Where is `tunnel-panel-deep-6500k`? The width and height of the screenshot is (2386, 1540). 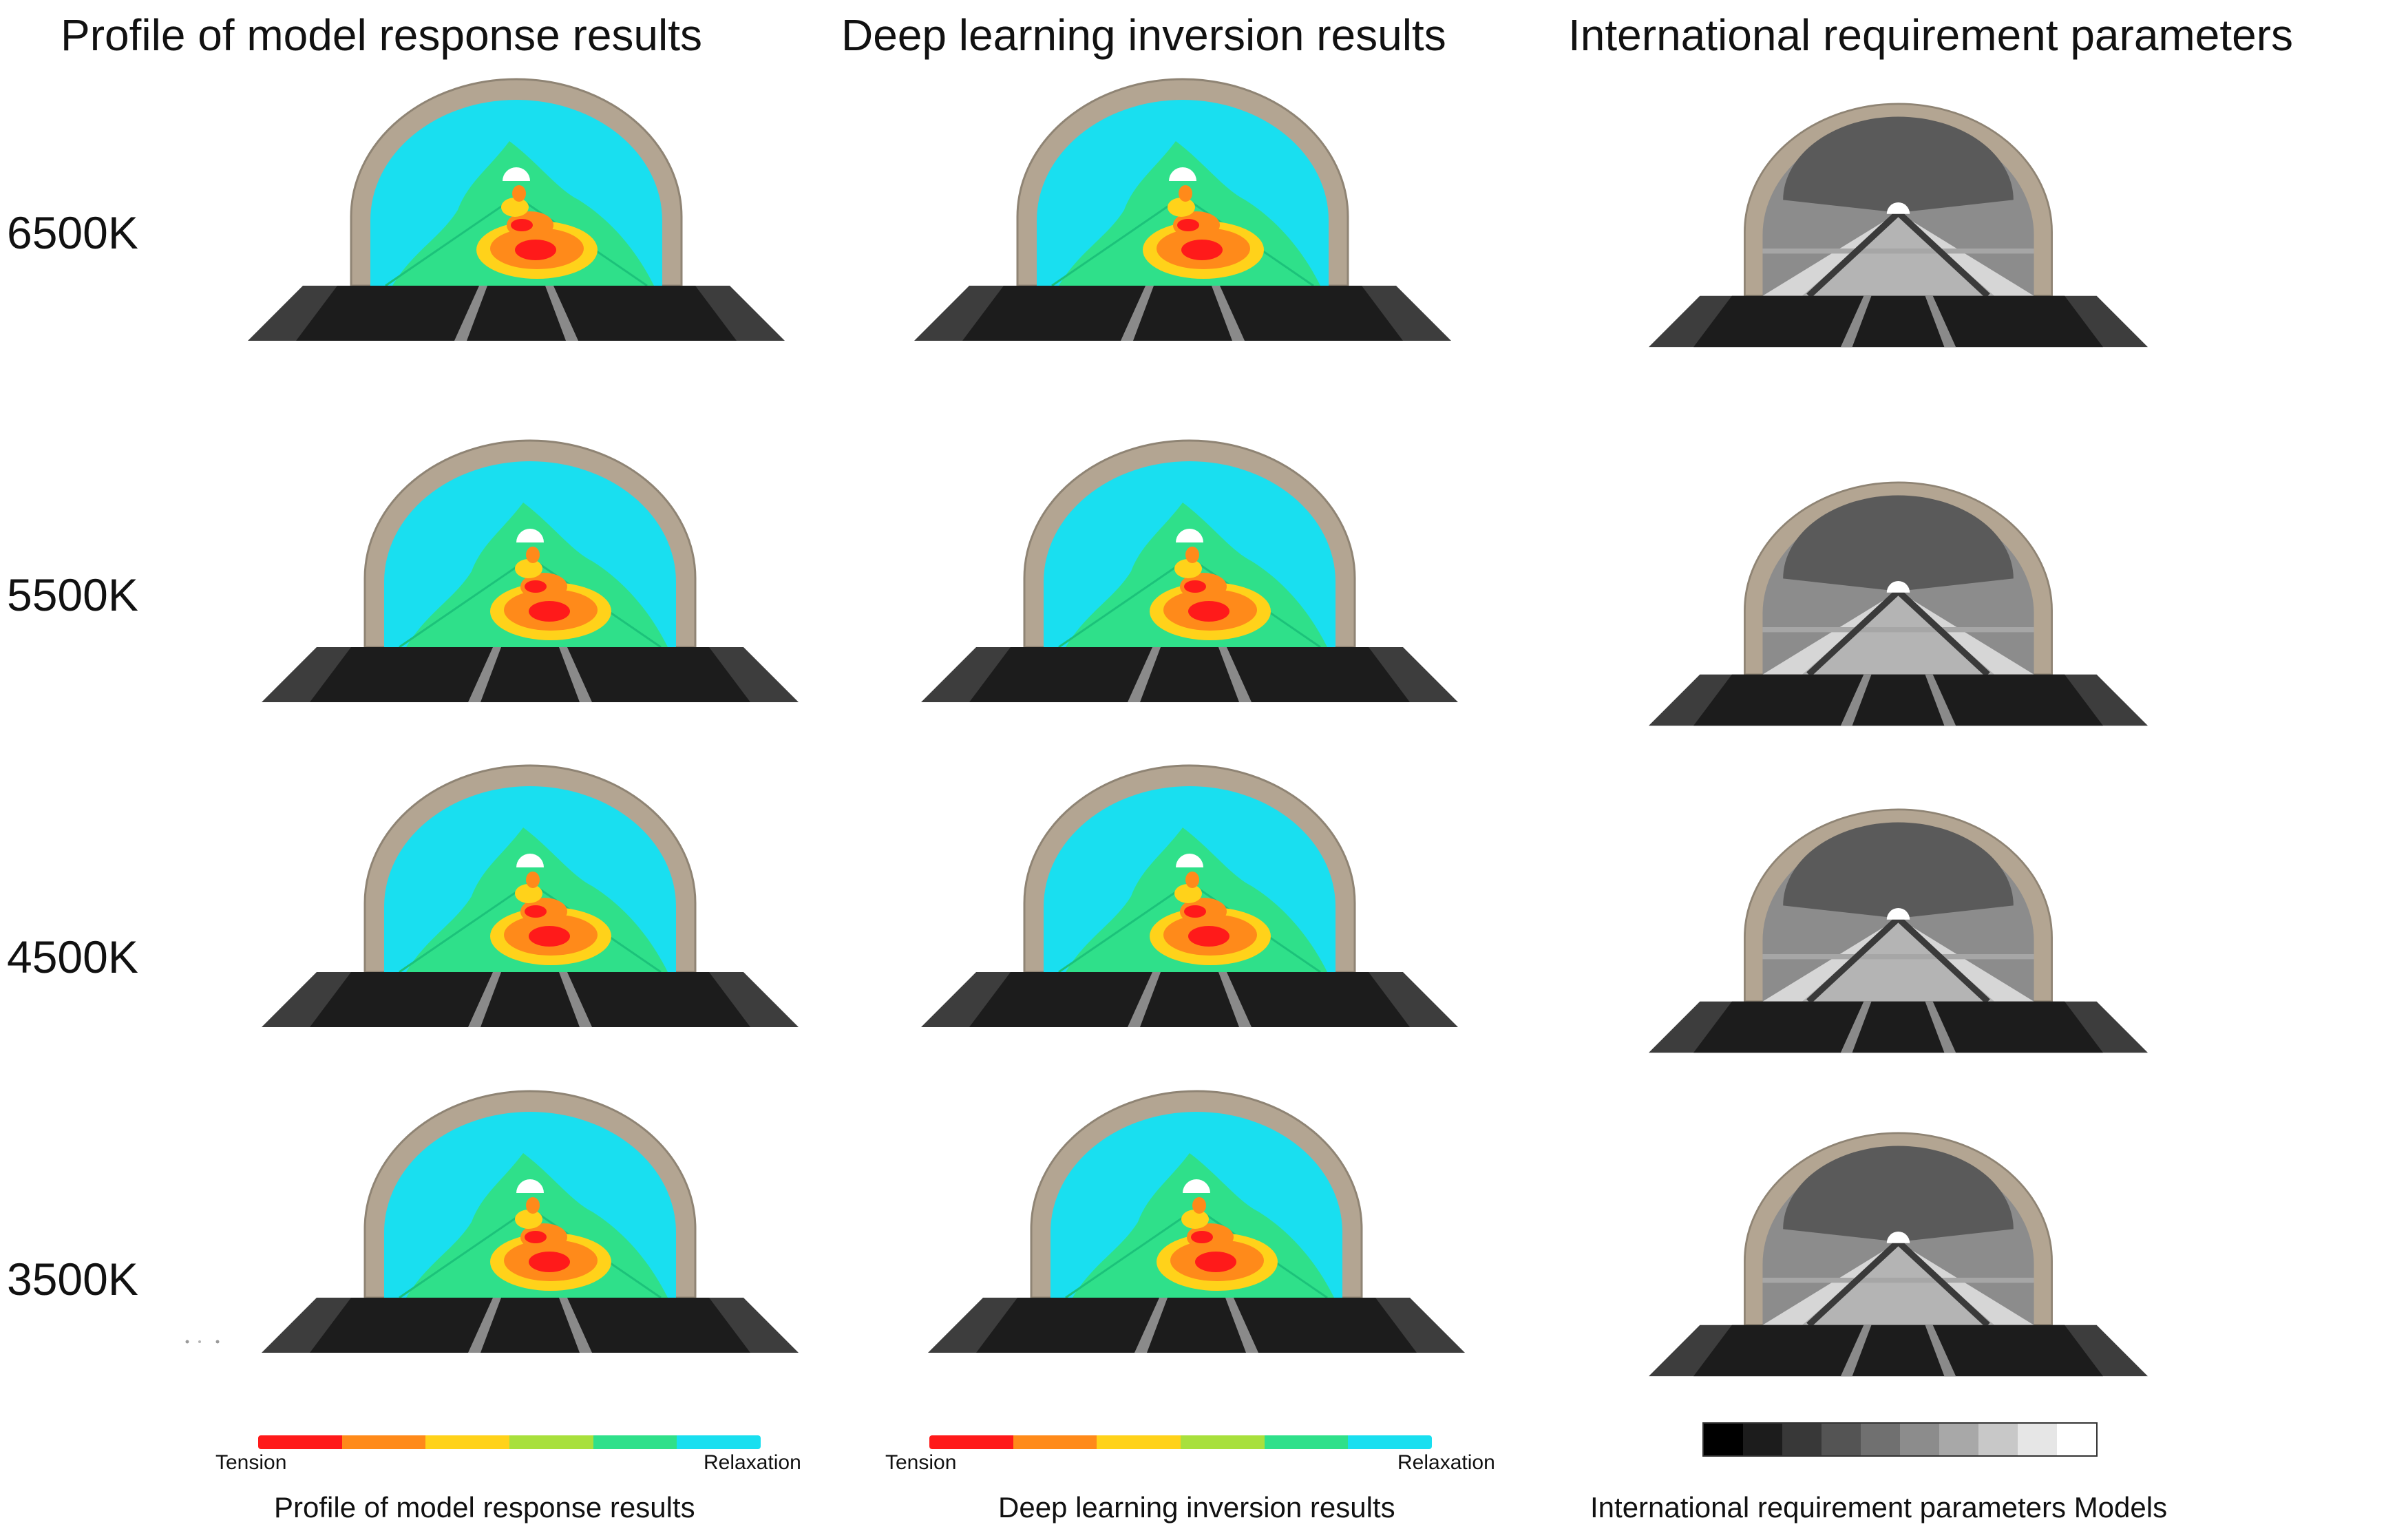 tunnel-panel-deep-6500k is located at coordinates (1182, 209).